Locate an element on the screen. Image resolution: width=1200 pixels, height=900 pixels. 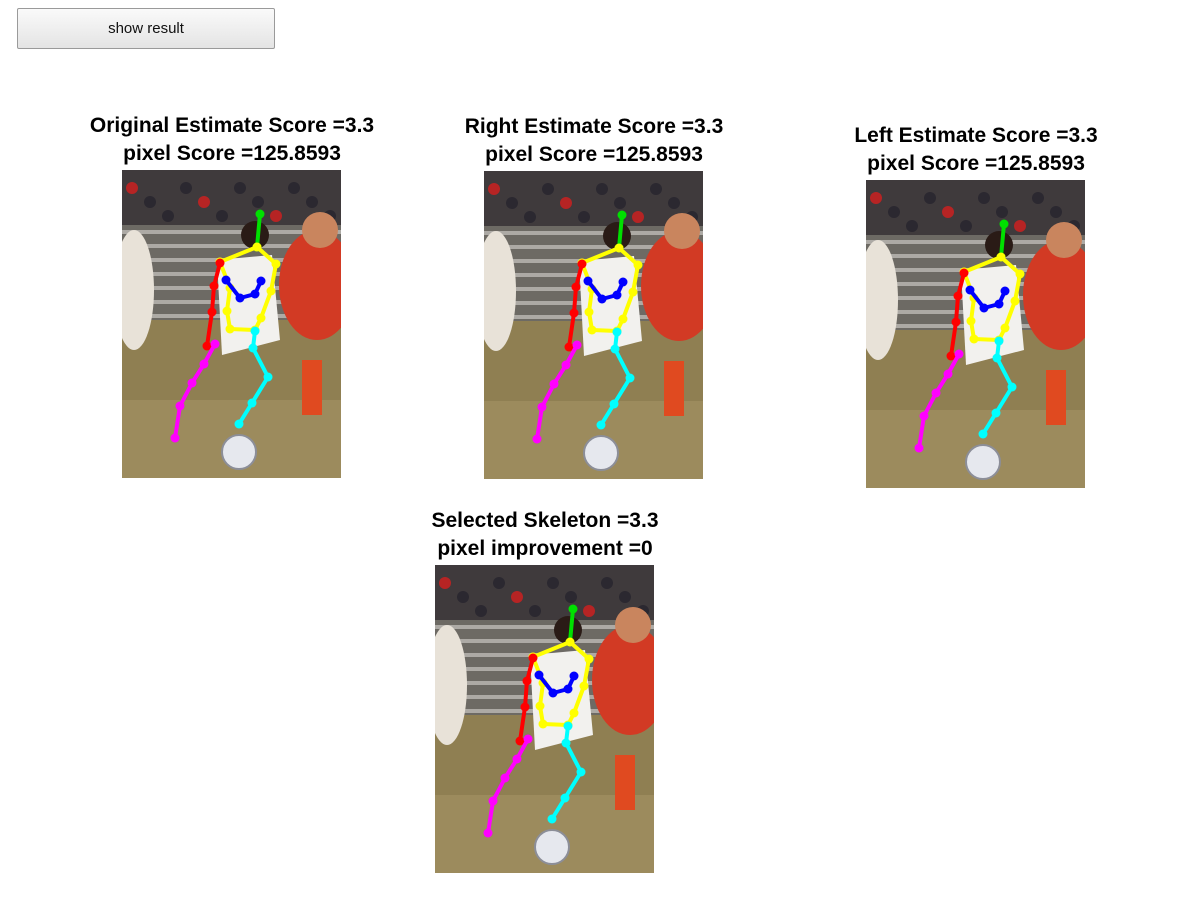
selected-skeleton-label: Selected Skeleton =3.3 is located at coordinates (545, 520).